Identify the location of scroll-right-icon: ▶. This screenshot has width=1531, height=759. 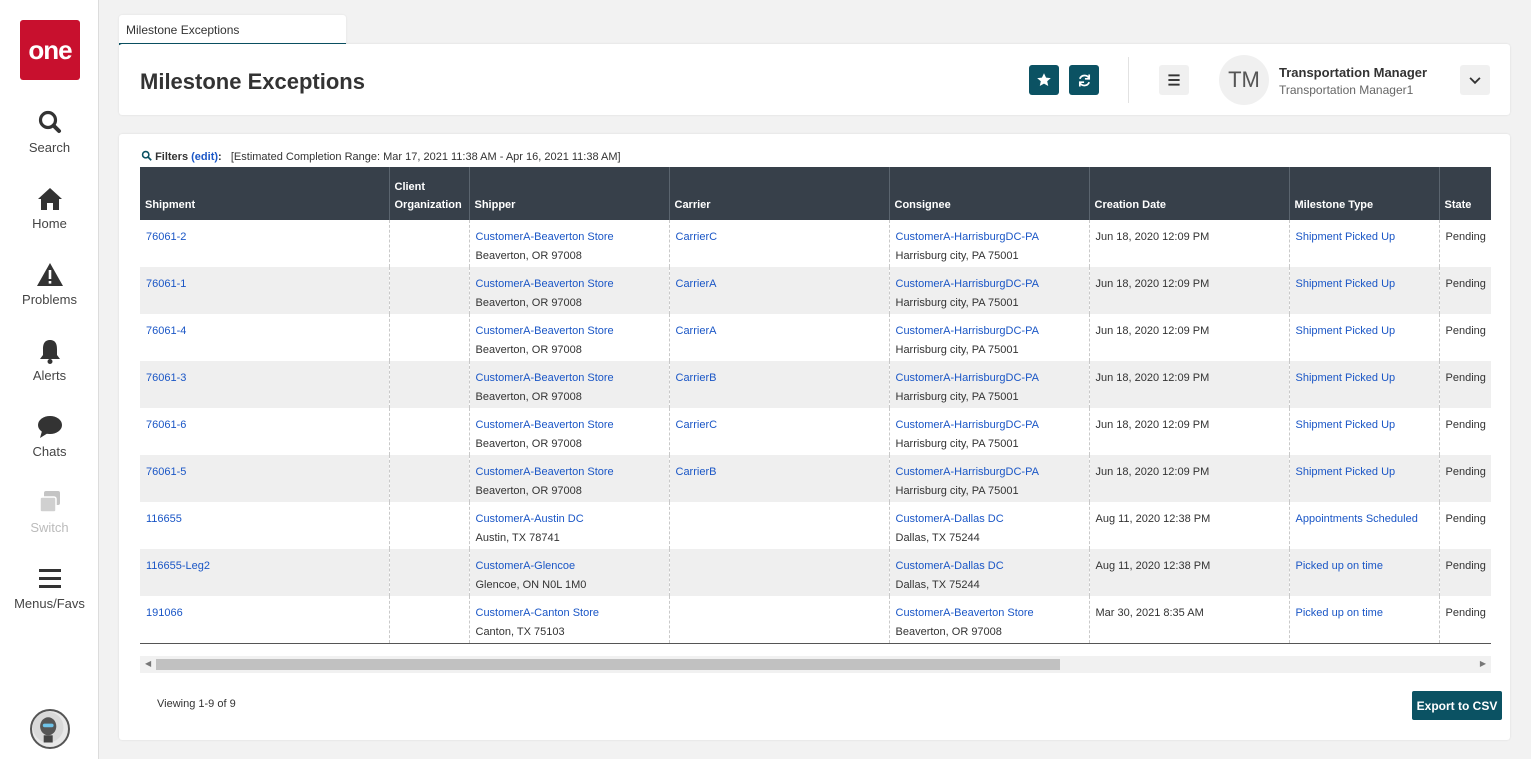
(1482, 663).